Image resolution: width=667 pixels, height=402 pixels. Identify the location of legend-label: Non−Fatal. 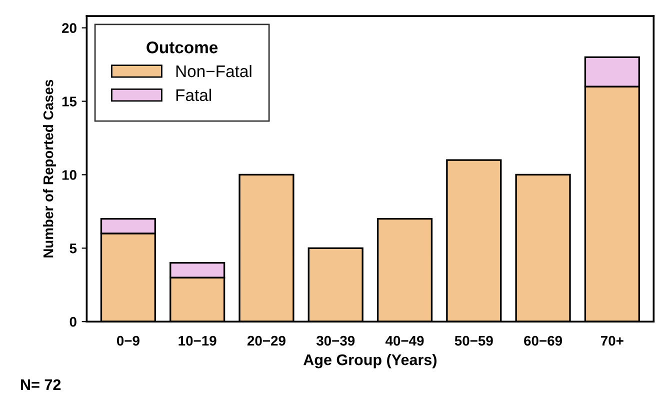
(214, 71).